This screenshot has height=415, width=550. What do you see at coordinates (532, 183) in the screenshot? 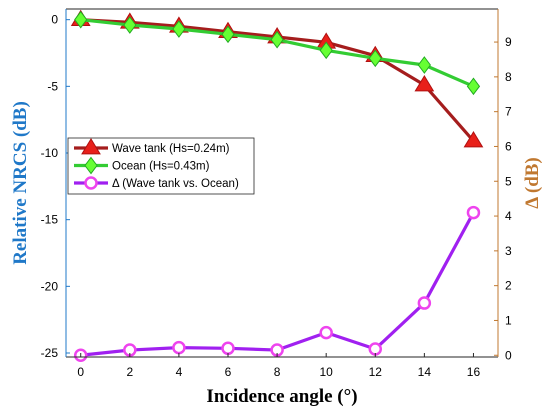
I see `y-right-axis-title: Δ (dB)` at bounding box center [532, 183].